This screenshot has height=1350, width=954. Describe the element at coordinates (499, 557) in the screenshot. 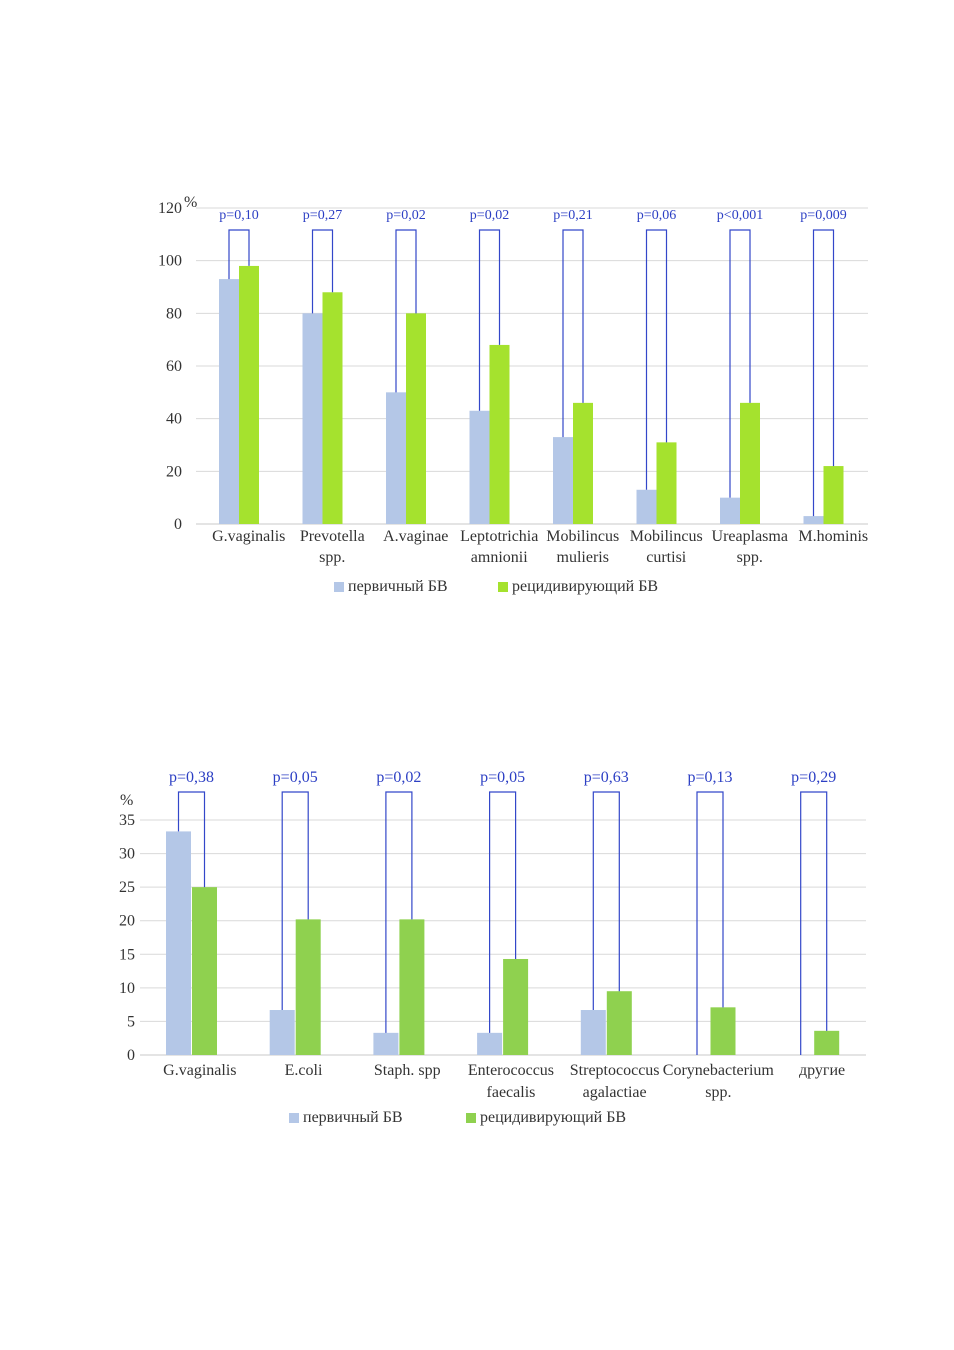

I see `x-category-label: amnionii` at that location.